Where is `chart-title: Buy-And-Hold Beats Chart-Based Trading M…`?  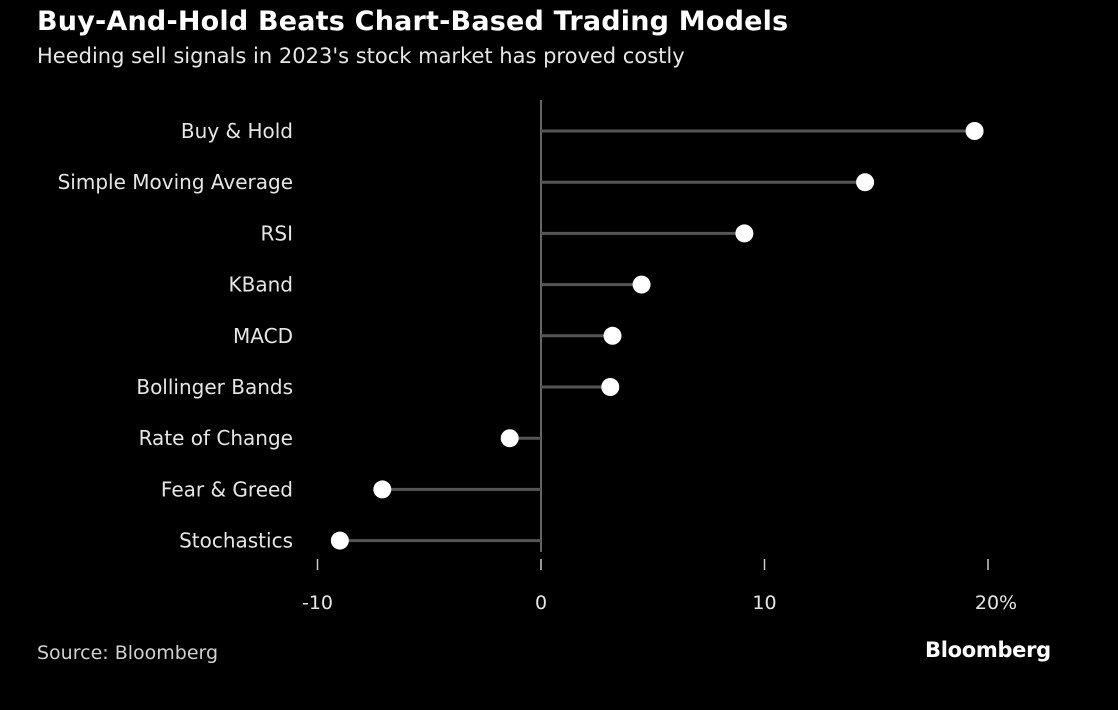
chart-title: Buy-And-Hold Beats Chart-Based Trading M… is located at coordinates (413, 21).